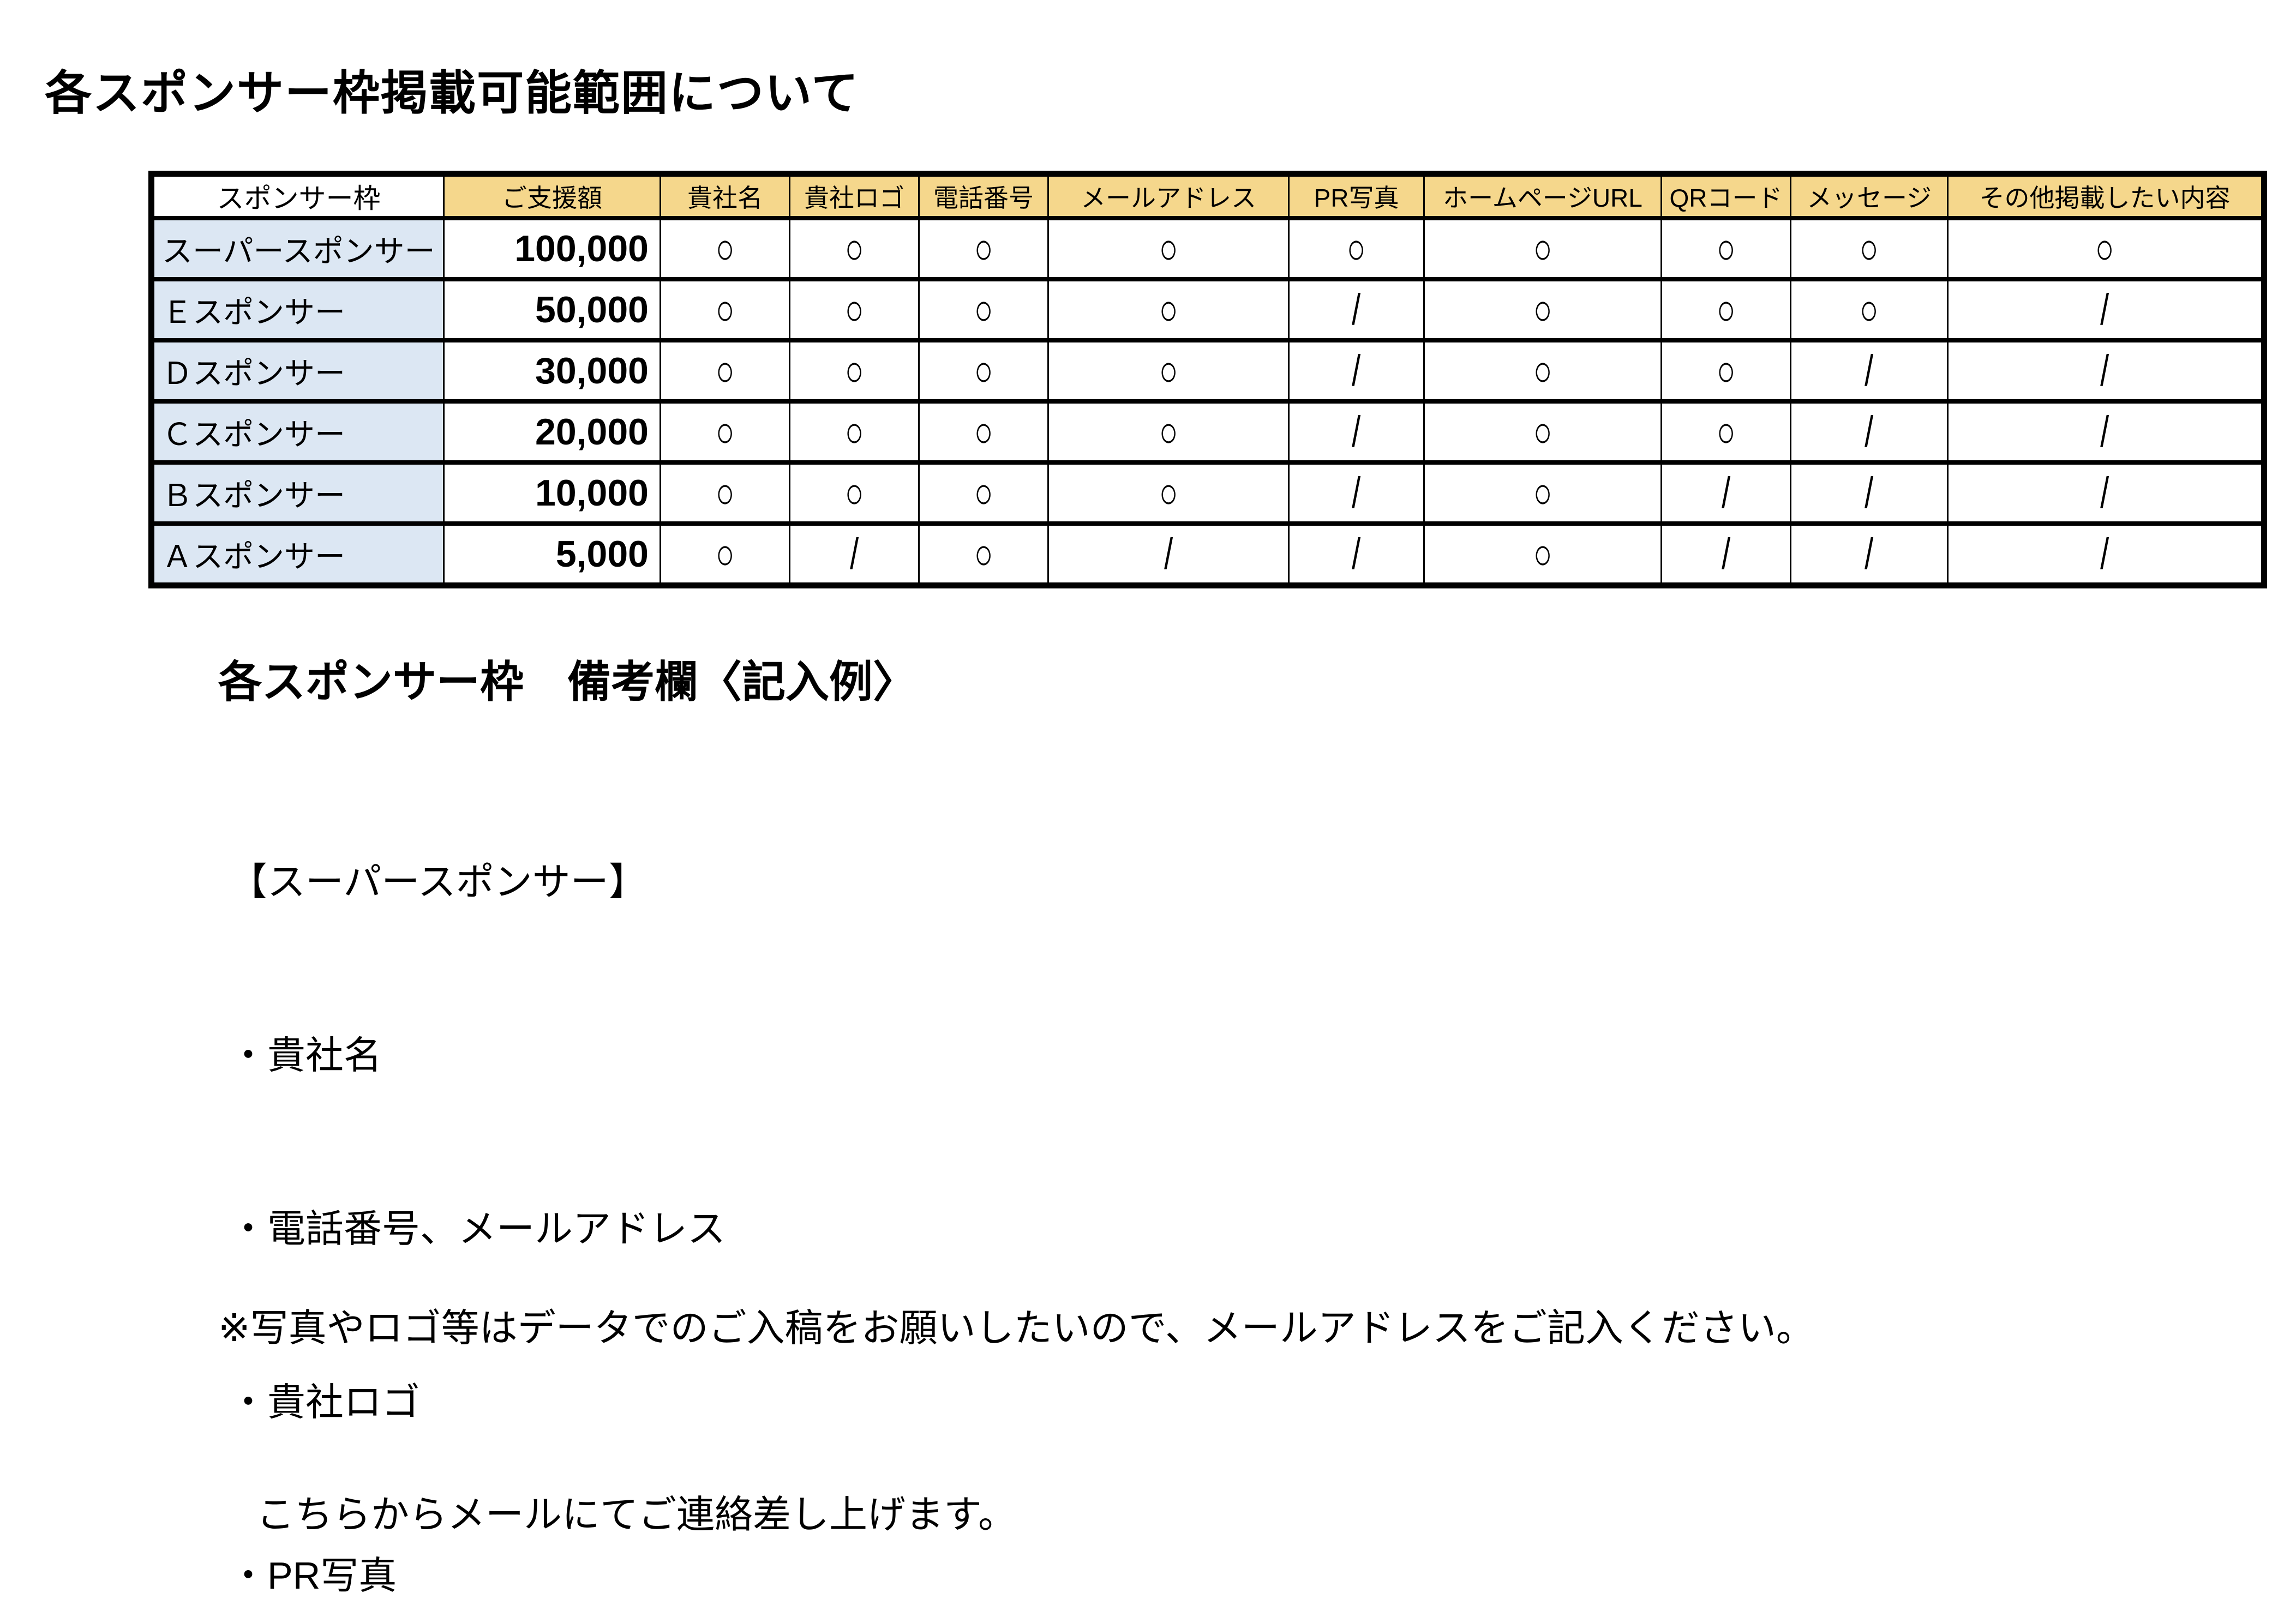 This screenshot has height=1623, width=2296. What do you see at coordinates (313, 1575) in the screenshot?
I see `remarks-item: ・PR写真` at bounding box center [313, 1575].